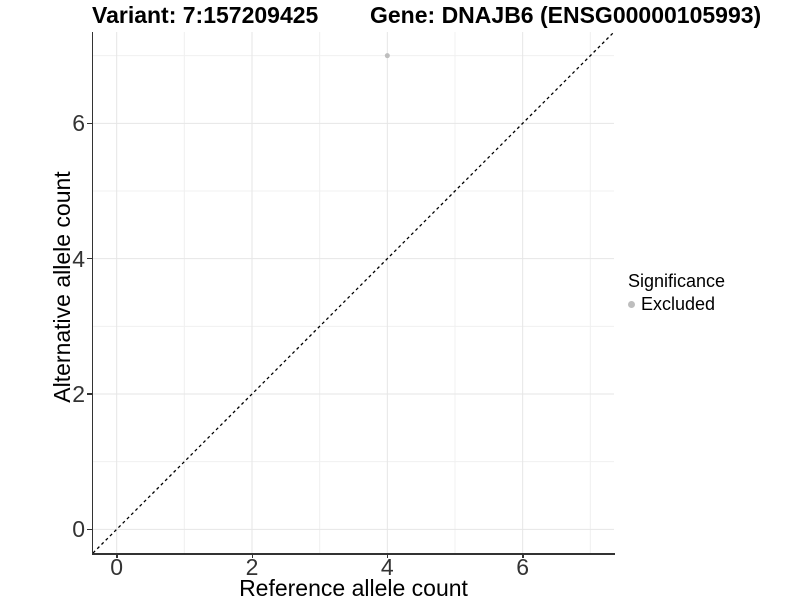 This screenshot has height=602, width=800. I want to click on y-tick-label: 0, so click(78, 529).